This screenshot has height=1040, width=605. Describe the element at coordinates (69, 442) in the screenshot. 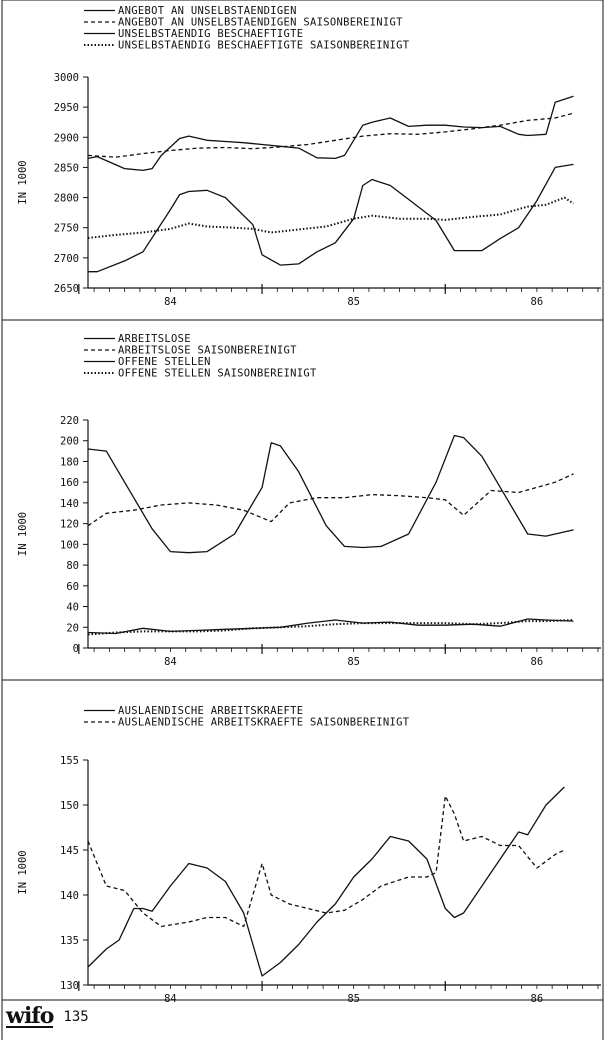

I see `y-tick-label: 200` at that location.